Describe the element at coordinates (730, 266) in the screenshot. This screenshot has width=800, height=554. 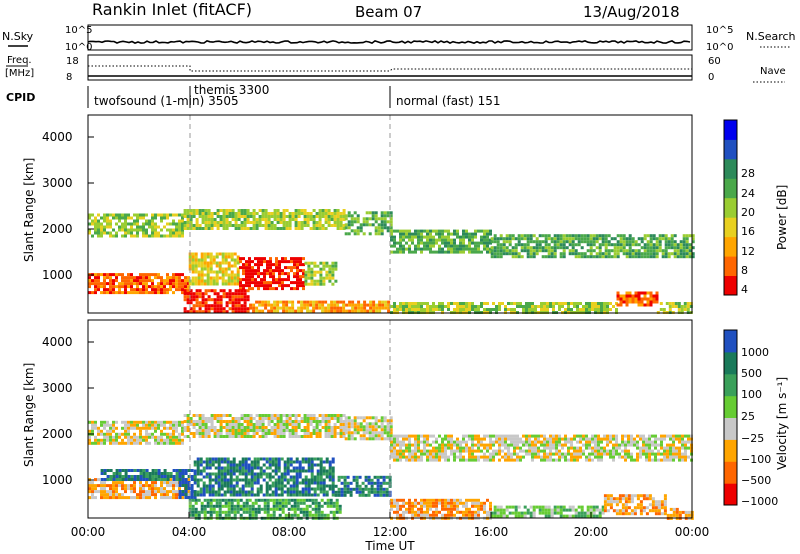
I see `colorbar-swatch` at that location.